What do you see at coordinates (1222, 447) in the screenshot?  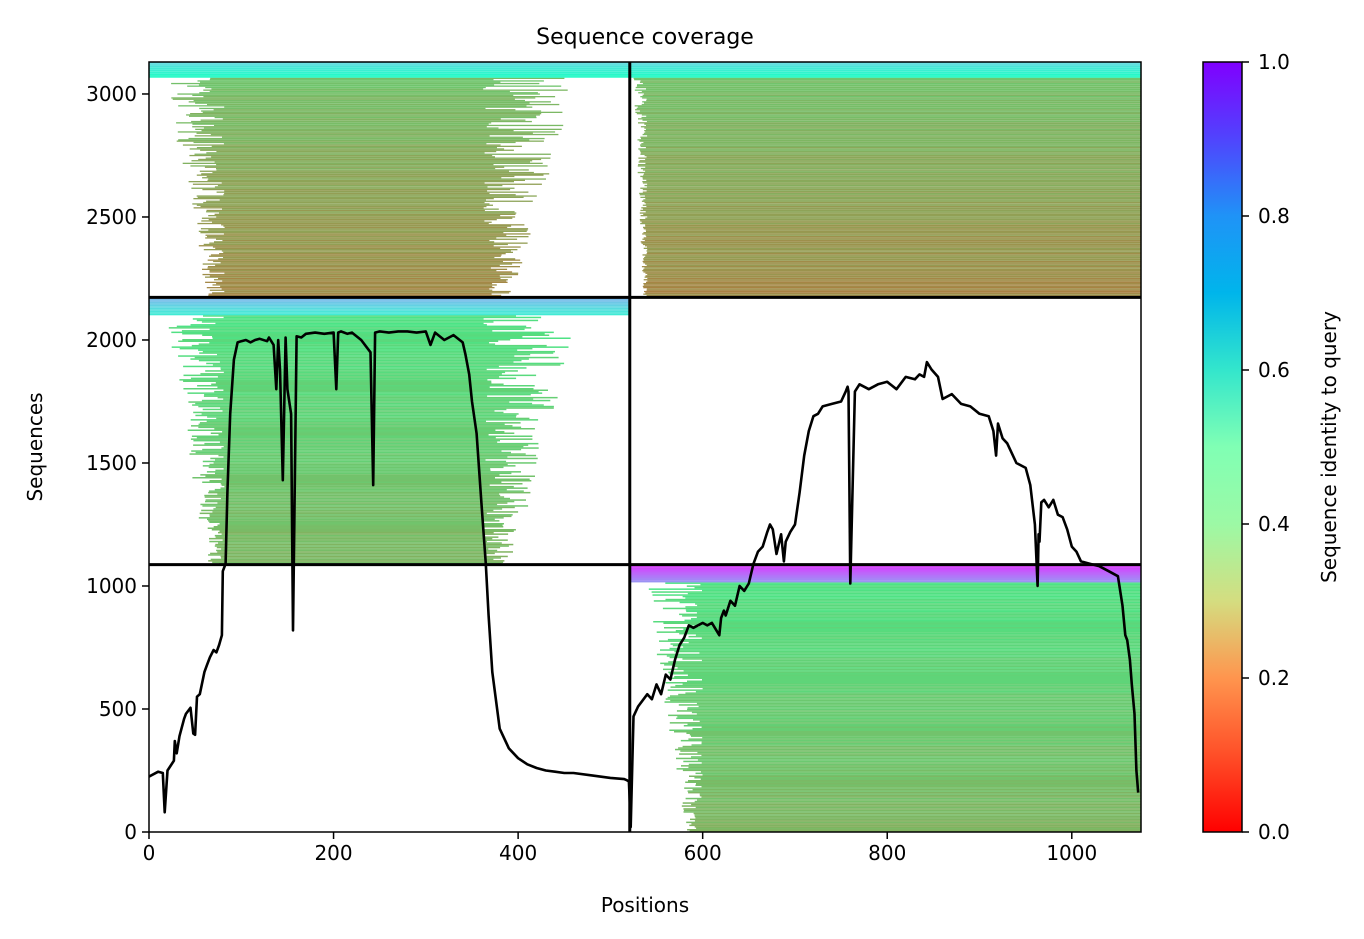 I see `colorbar-gradient` at bounding box center [1222, 447].